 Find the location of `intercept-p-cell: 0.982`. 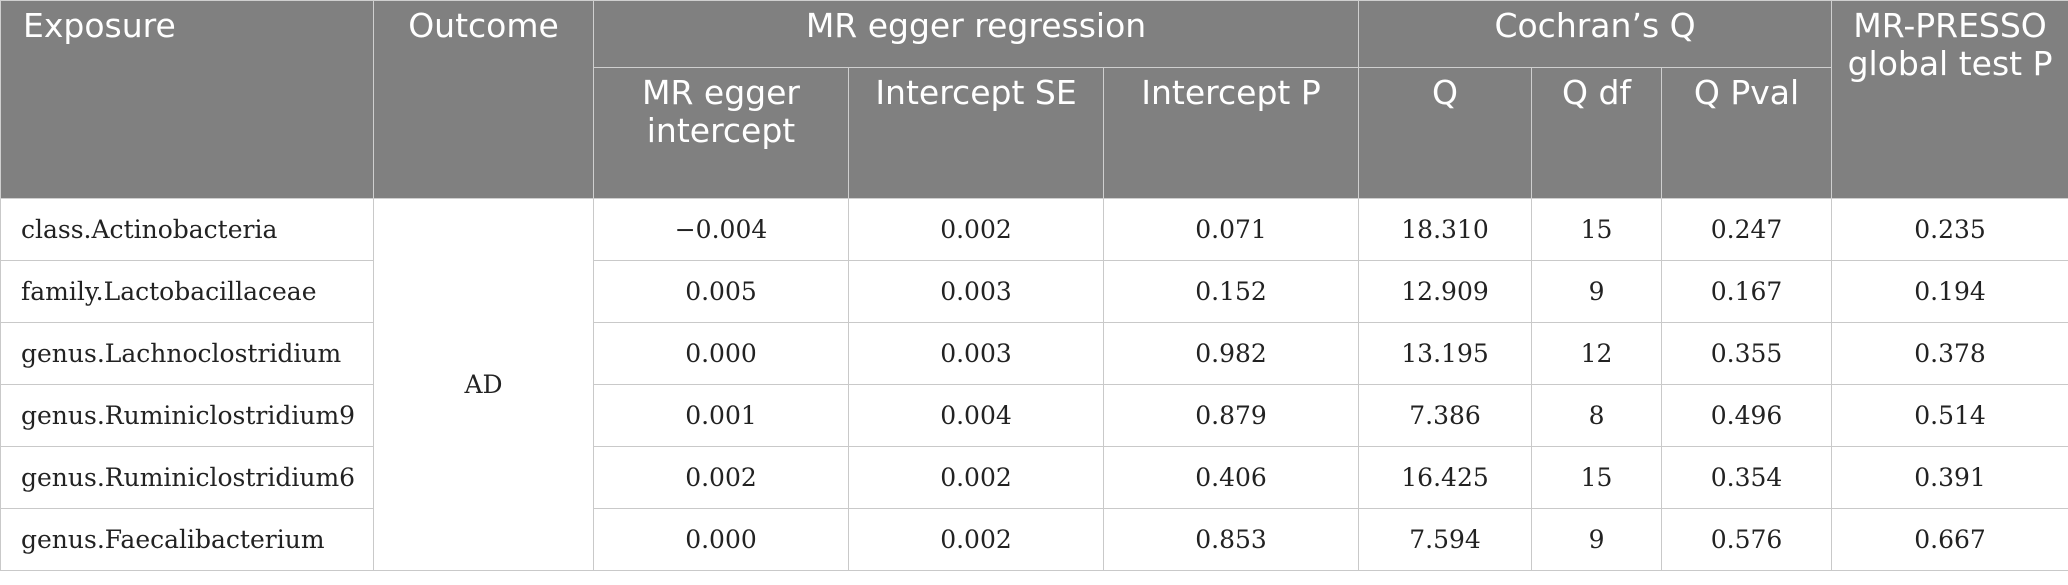

intercept-p-cell: 0.982 is located at coordinates (1231, 353).